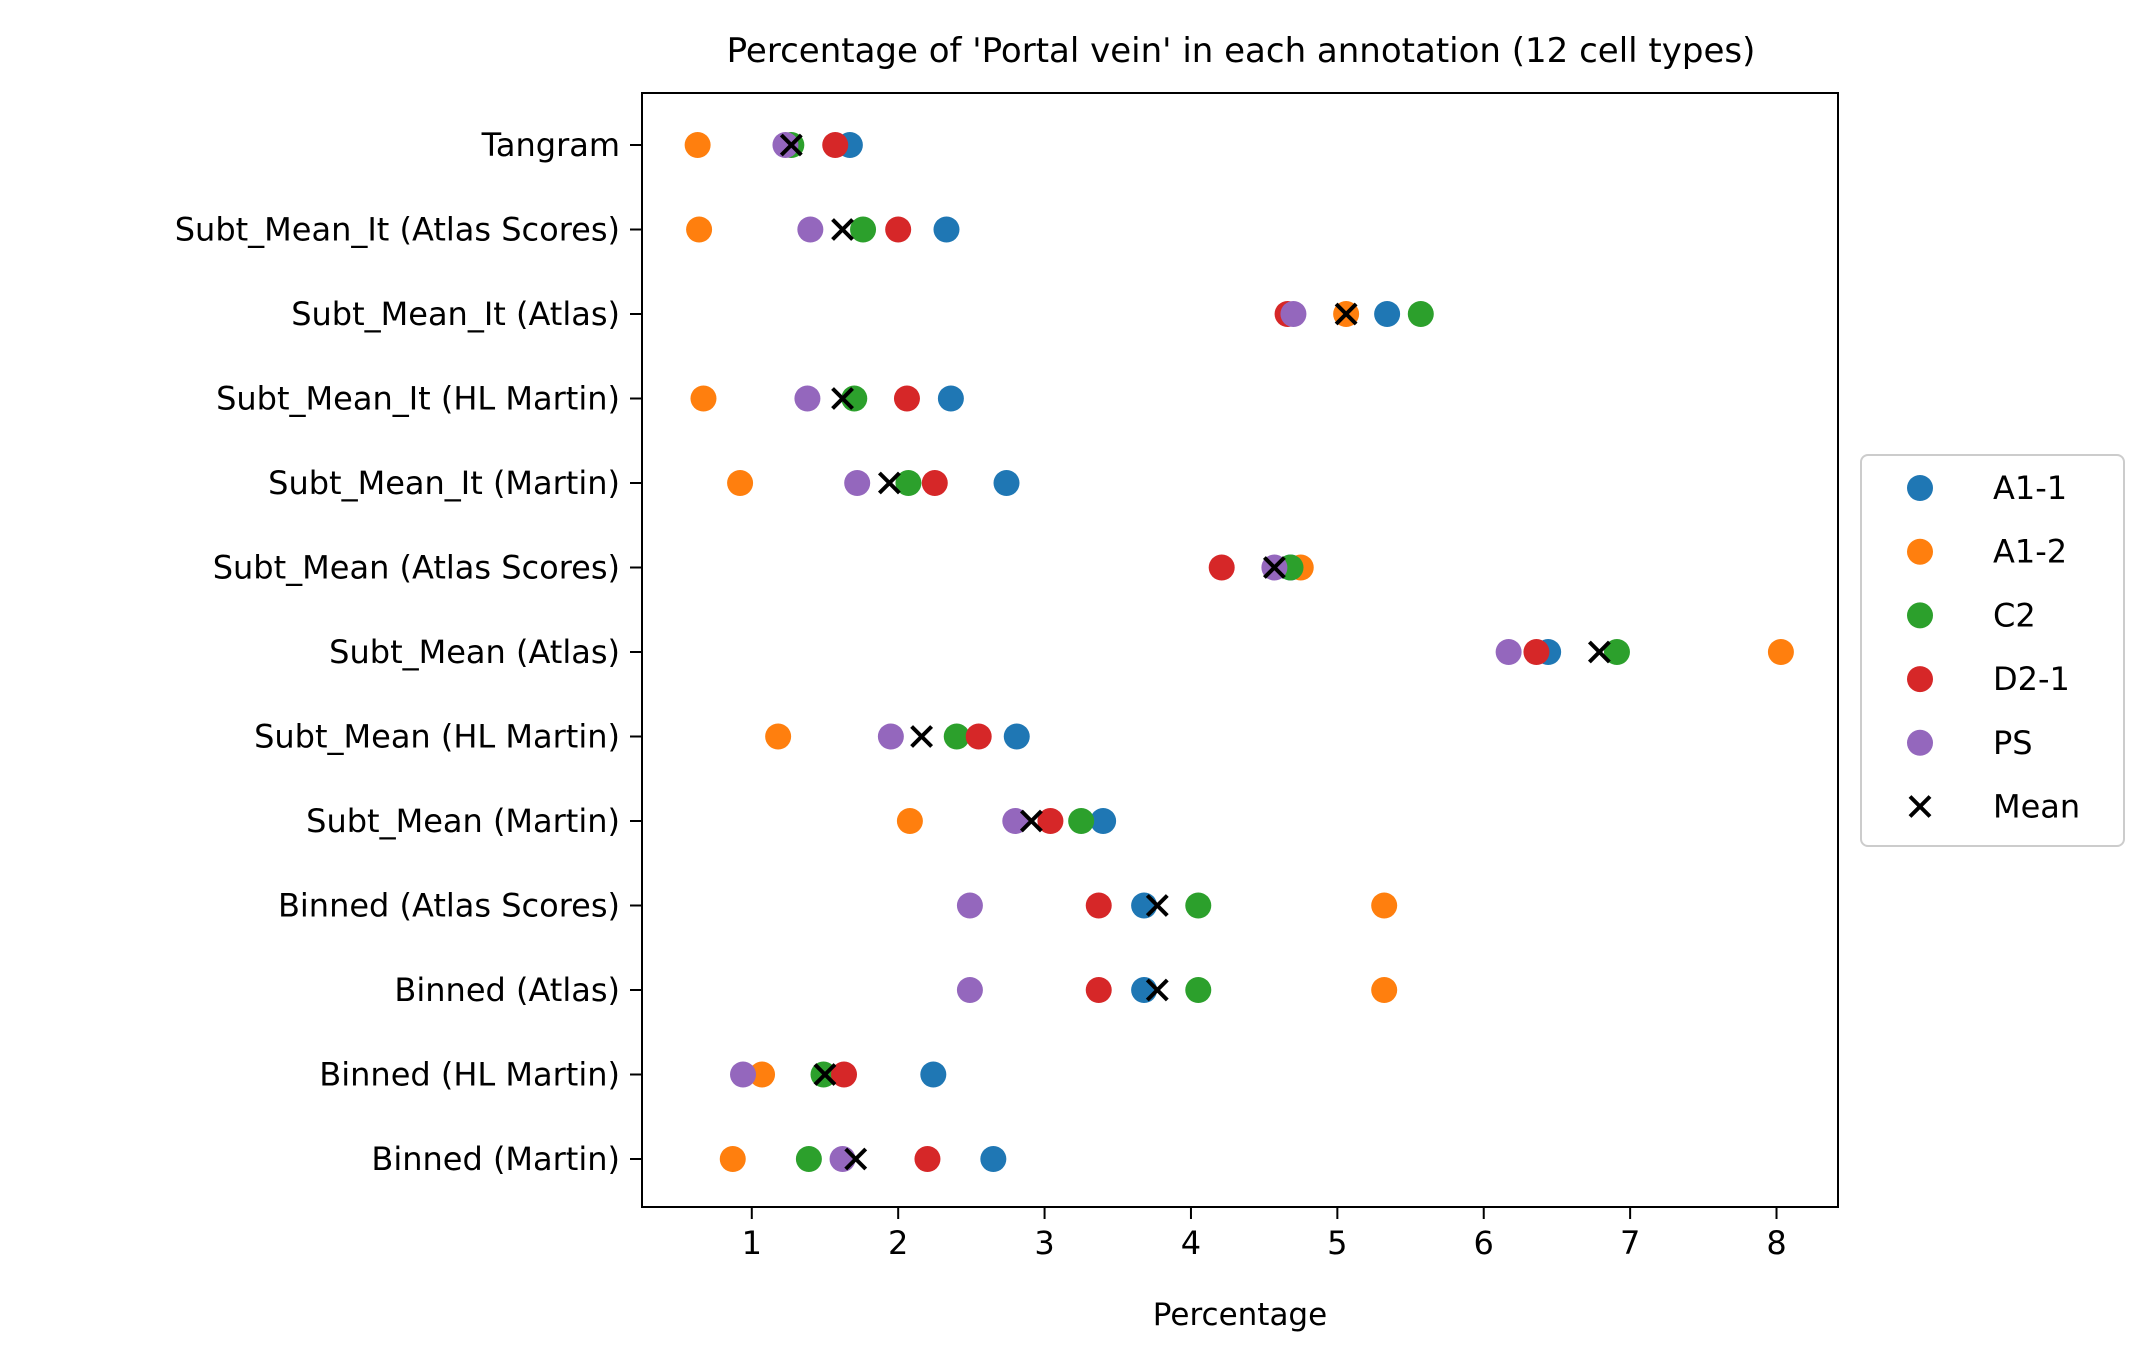 The height and width of the screenshot is (1361, 2143). Describe the element at coordinates (1420, 314) in the screenshot. I see `point-c2-subt-mean-it-atlas` at that location.